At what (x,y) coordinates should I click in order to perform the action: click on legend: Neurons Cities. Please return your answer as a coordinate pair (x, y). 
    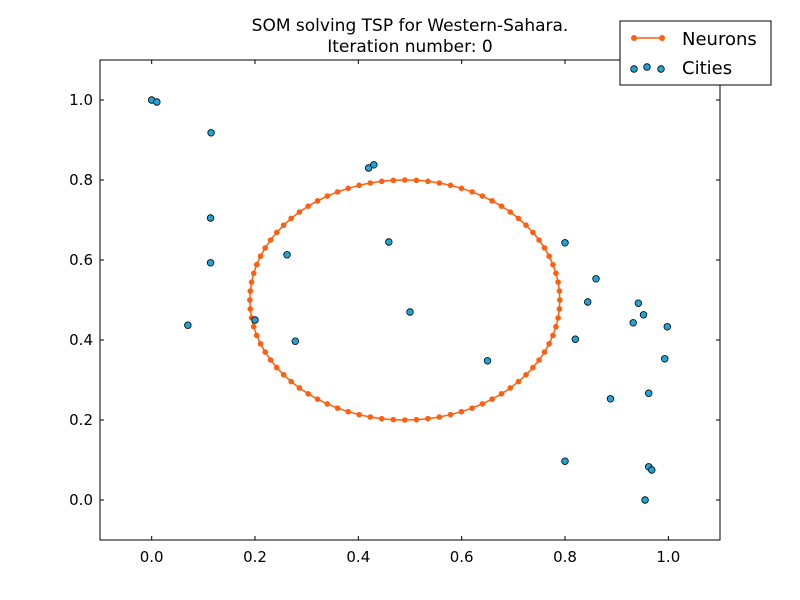
    Looking at the image, I should click on (695, 53).